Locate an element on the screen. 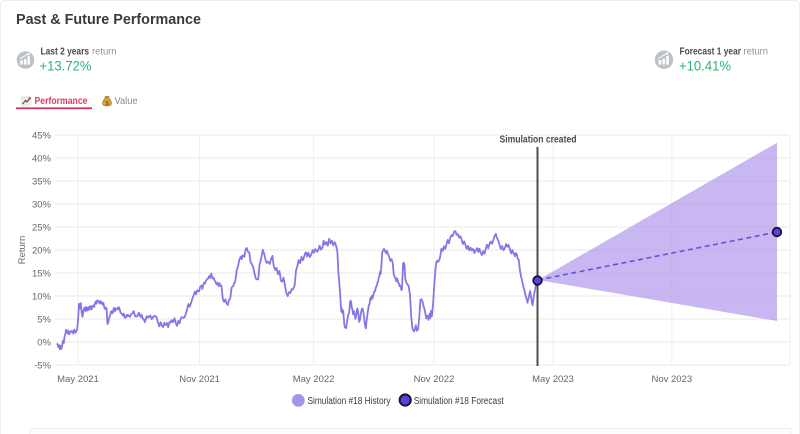 Image resolution: width=800 pixels, height=434 pixels. svg-text: Nov 2023 is located at coordinates (671, 379).